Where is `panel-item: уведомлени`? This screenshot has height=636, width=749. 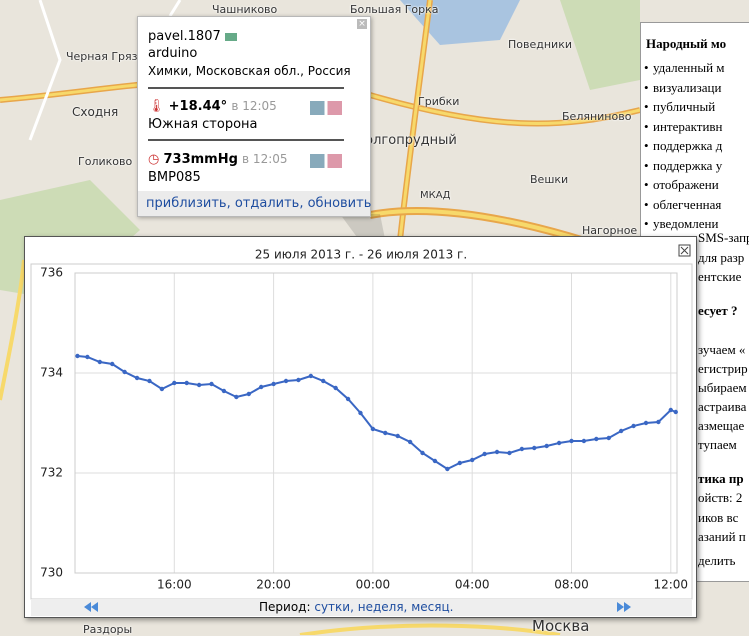
panel-item: уведомлени is located at coordinates (681, 224).